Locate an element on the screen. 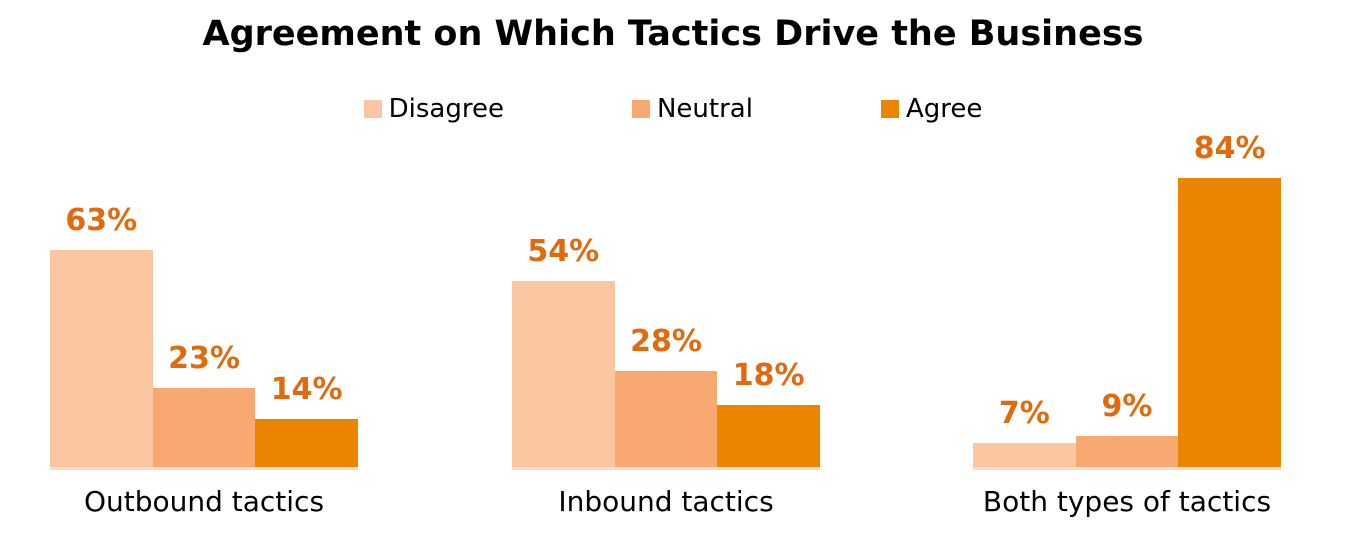  legend-label-agree: Agree is located at coordinates (944, 109).